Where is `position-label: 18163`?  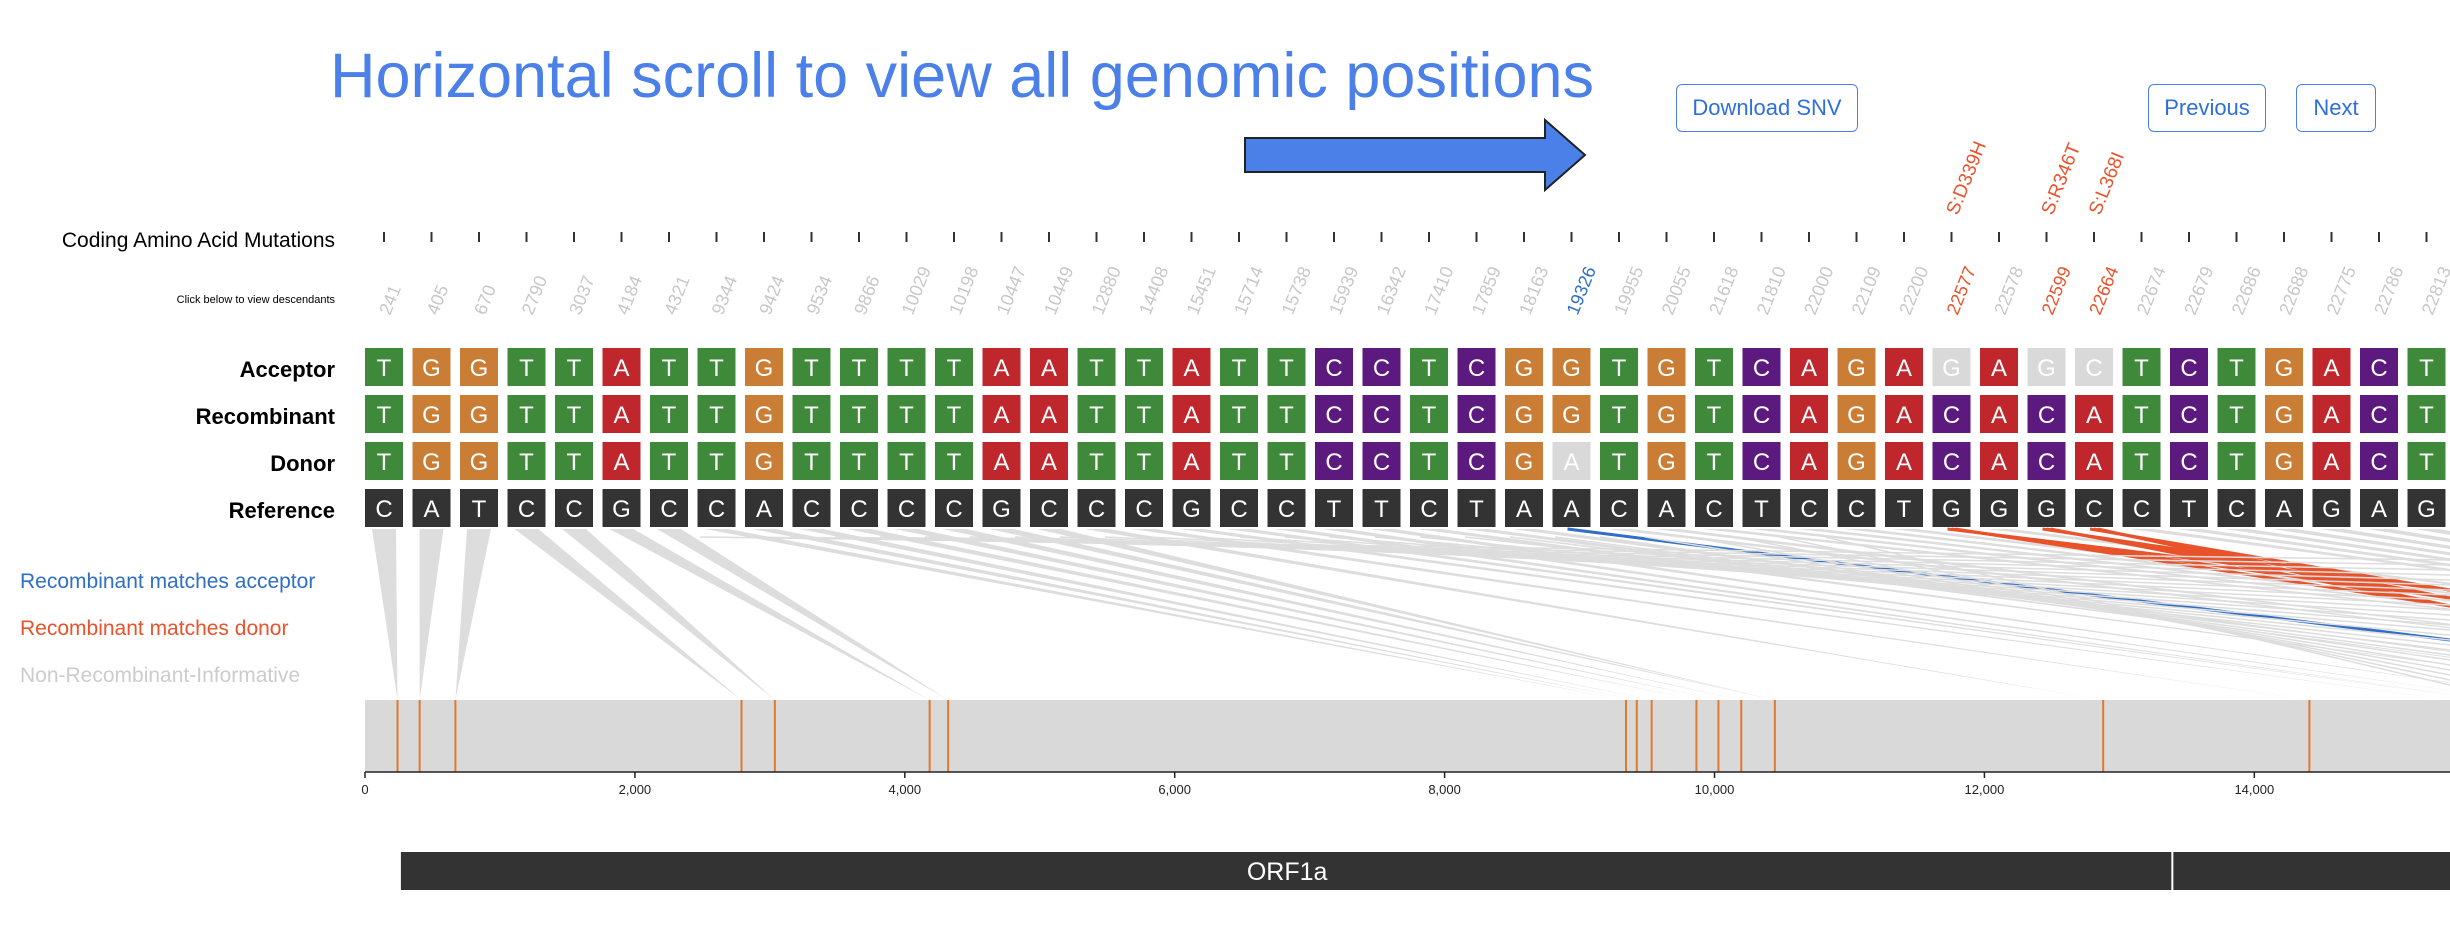
position-label: 18163 is located at coordinates (1533, 291).